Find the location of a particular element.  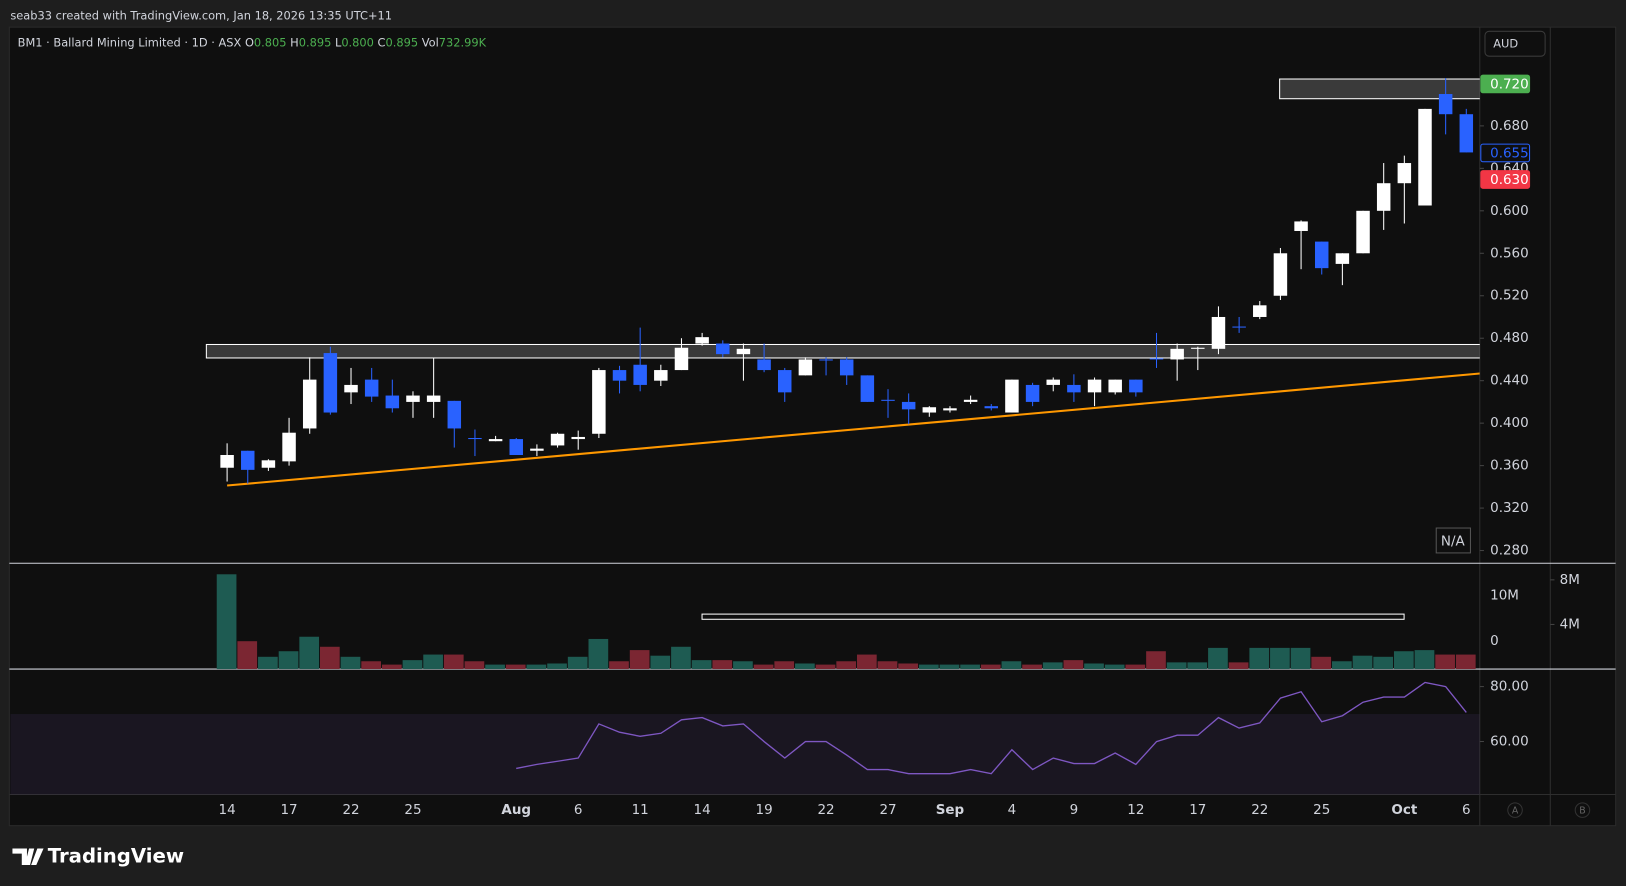

x-tick-label: 19 is located at coordinates (764, 810).